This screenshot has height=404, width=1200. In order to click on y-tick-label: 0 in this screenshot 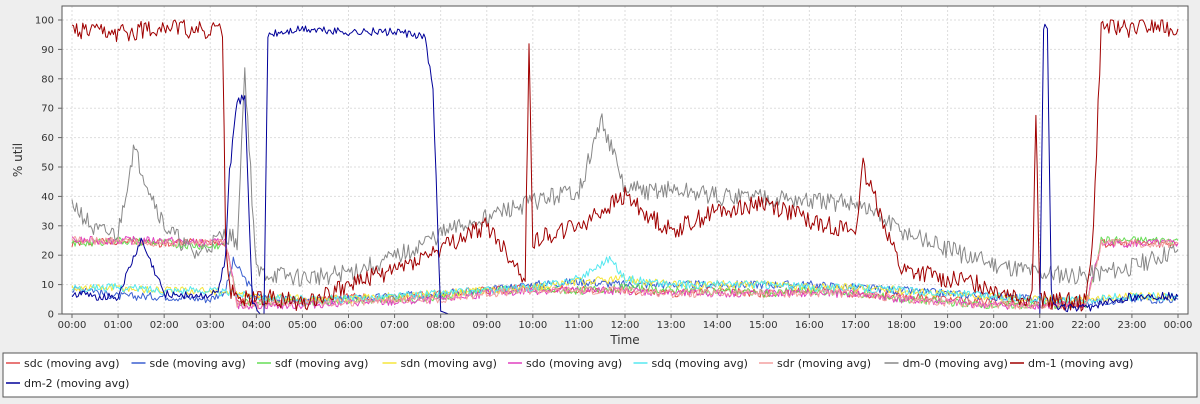, I will do `click(51, 315)`.